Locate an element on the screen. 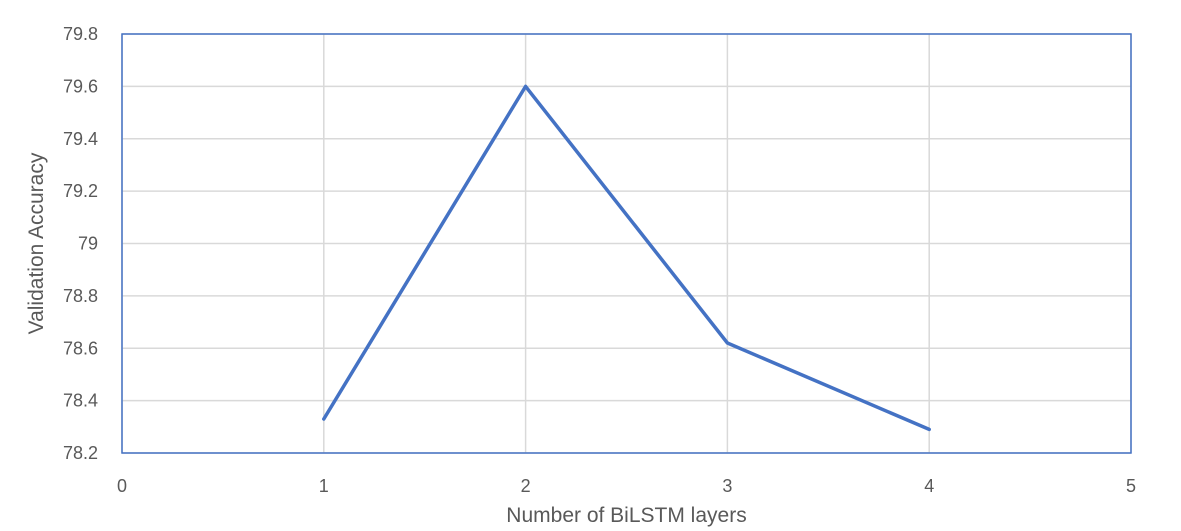 The height and width of the screenshot is (531, 1181). y-tick-label: 78.2 is located at coordinates (80, 453).